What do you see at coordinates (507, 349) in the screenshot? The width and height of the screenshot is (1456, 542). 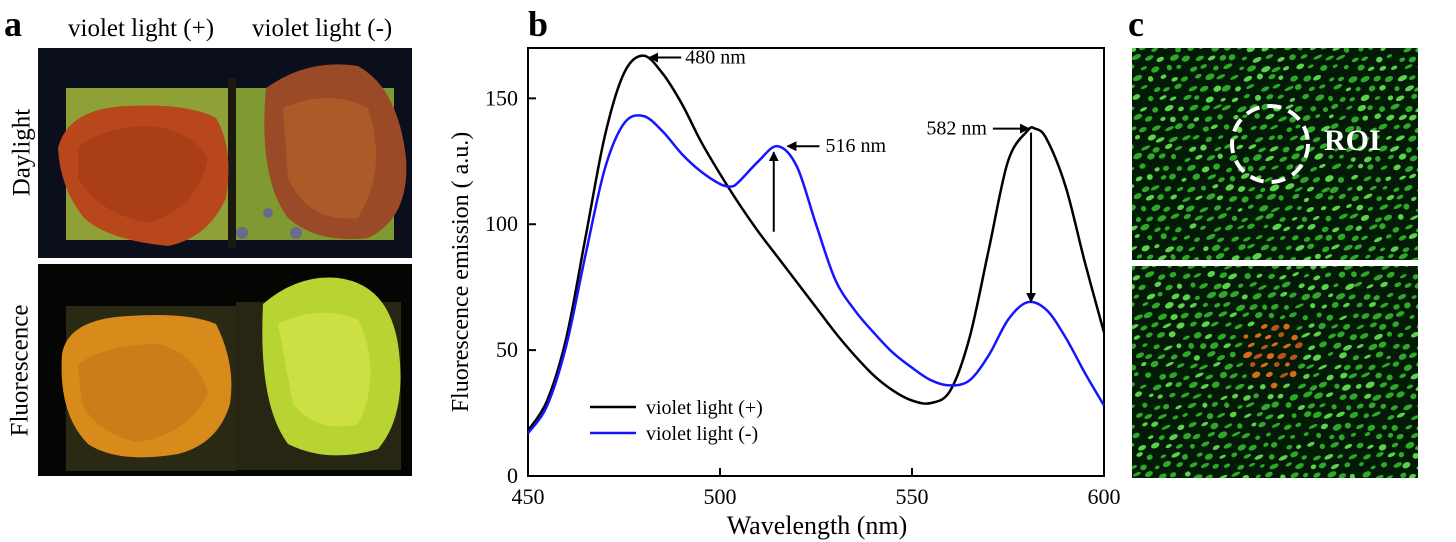 I see `y-tick-label: 50` at bounding box center [507, 349].